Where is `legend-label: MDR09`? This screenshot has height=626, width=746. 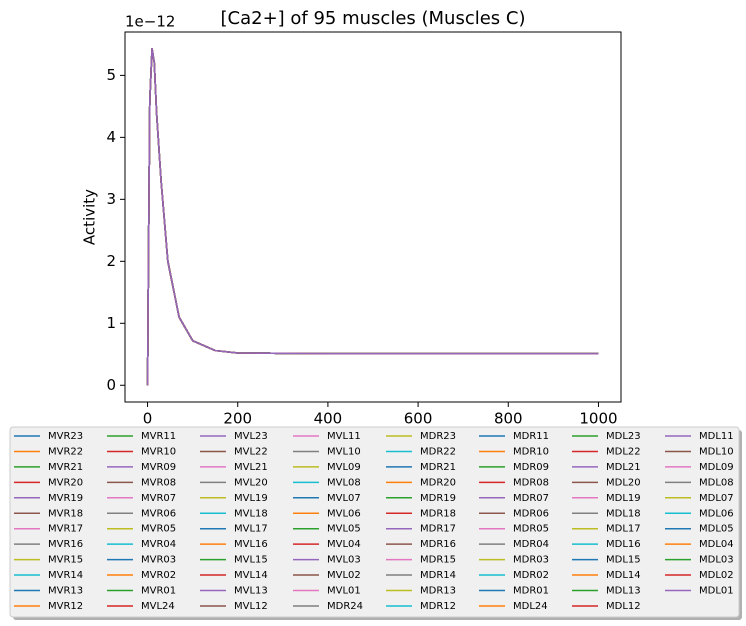
legend-label: MDR09 is located at coordinates (531, 467).